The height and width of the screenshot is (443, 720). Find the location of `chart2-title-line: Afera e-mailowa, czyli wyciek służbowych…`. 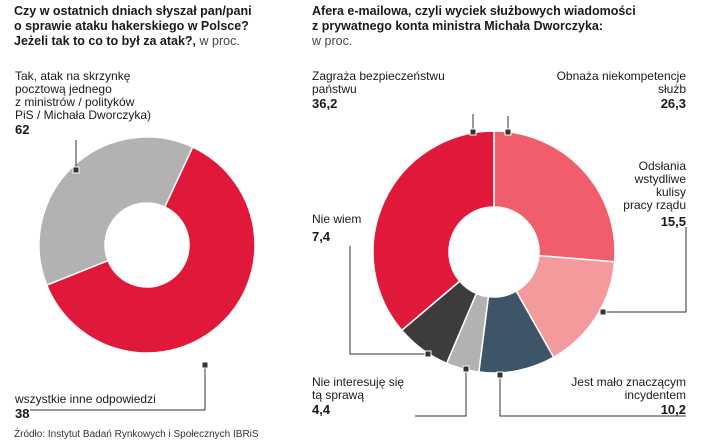

chart2-title-line: Afera e-mailowa, czyli wyciek służbowych… is located at coordinates (474, 11).